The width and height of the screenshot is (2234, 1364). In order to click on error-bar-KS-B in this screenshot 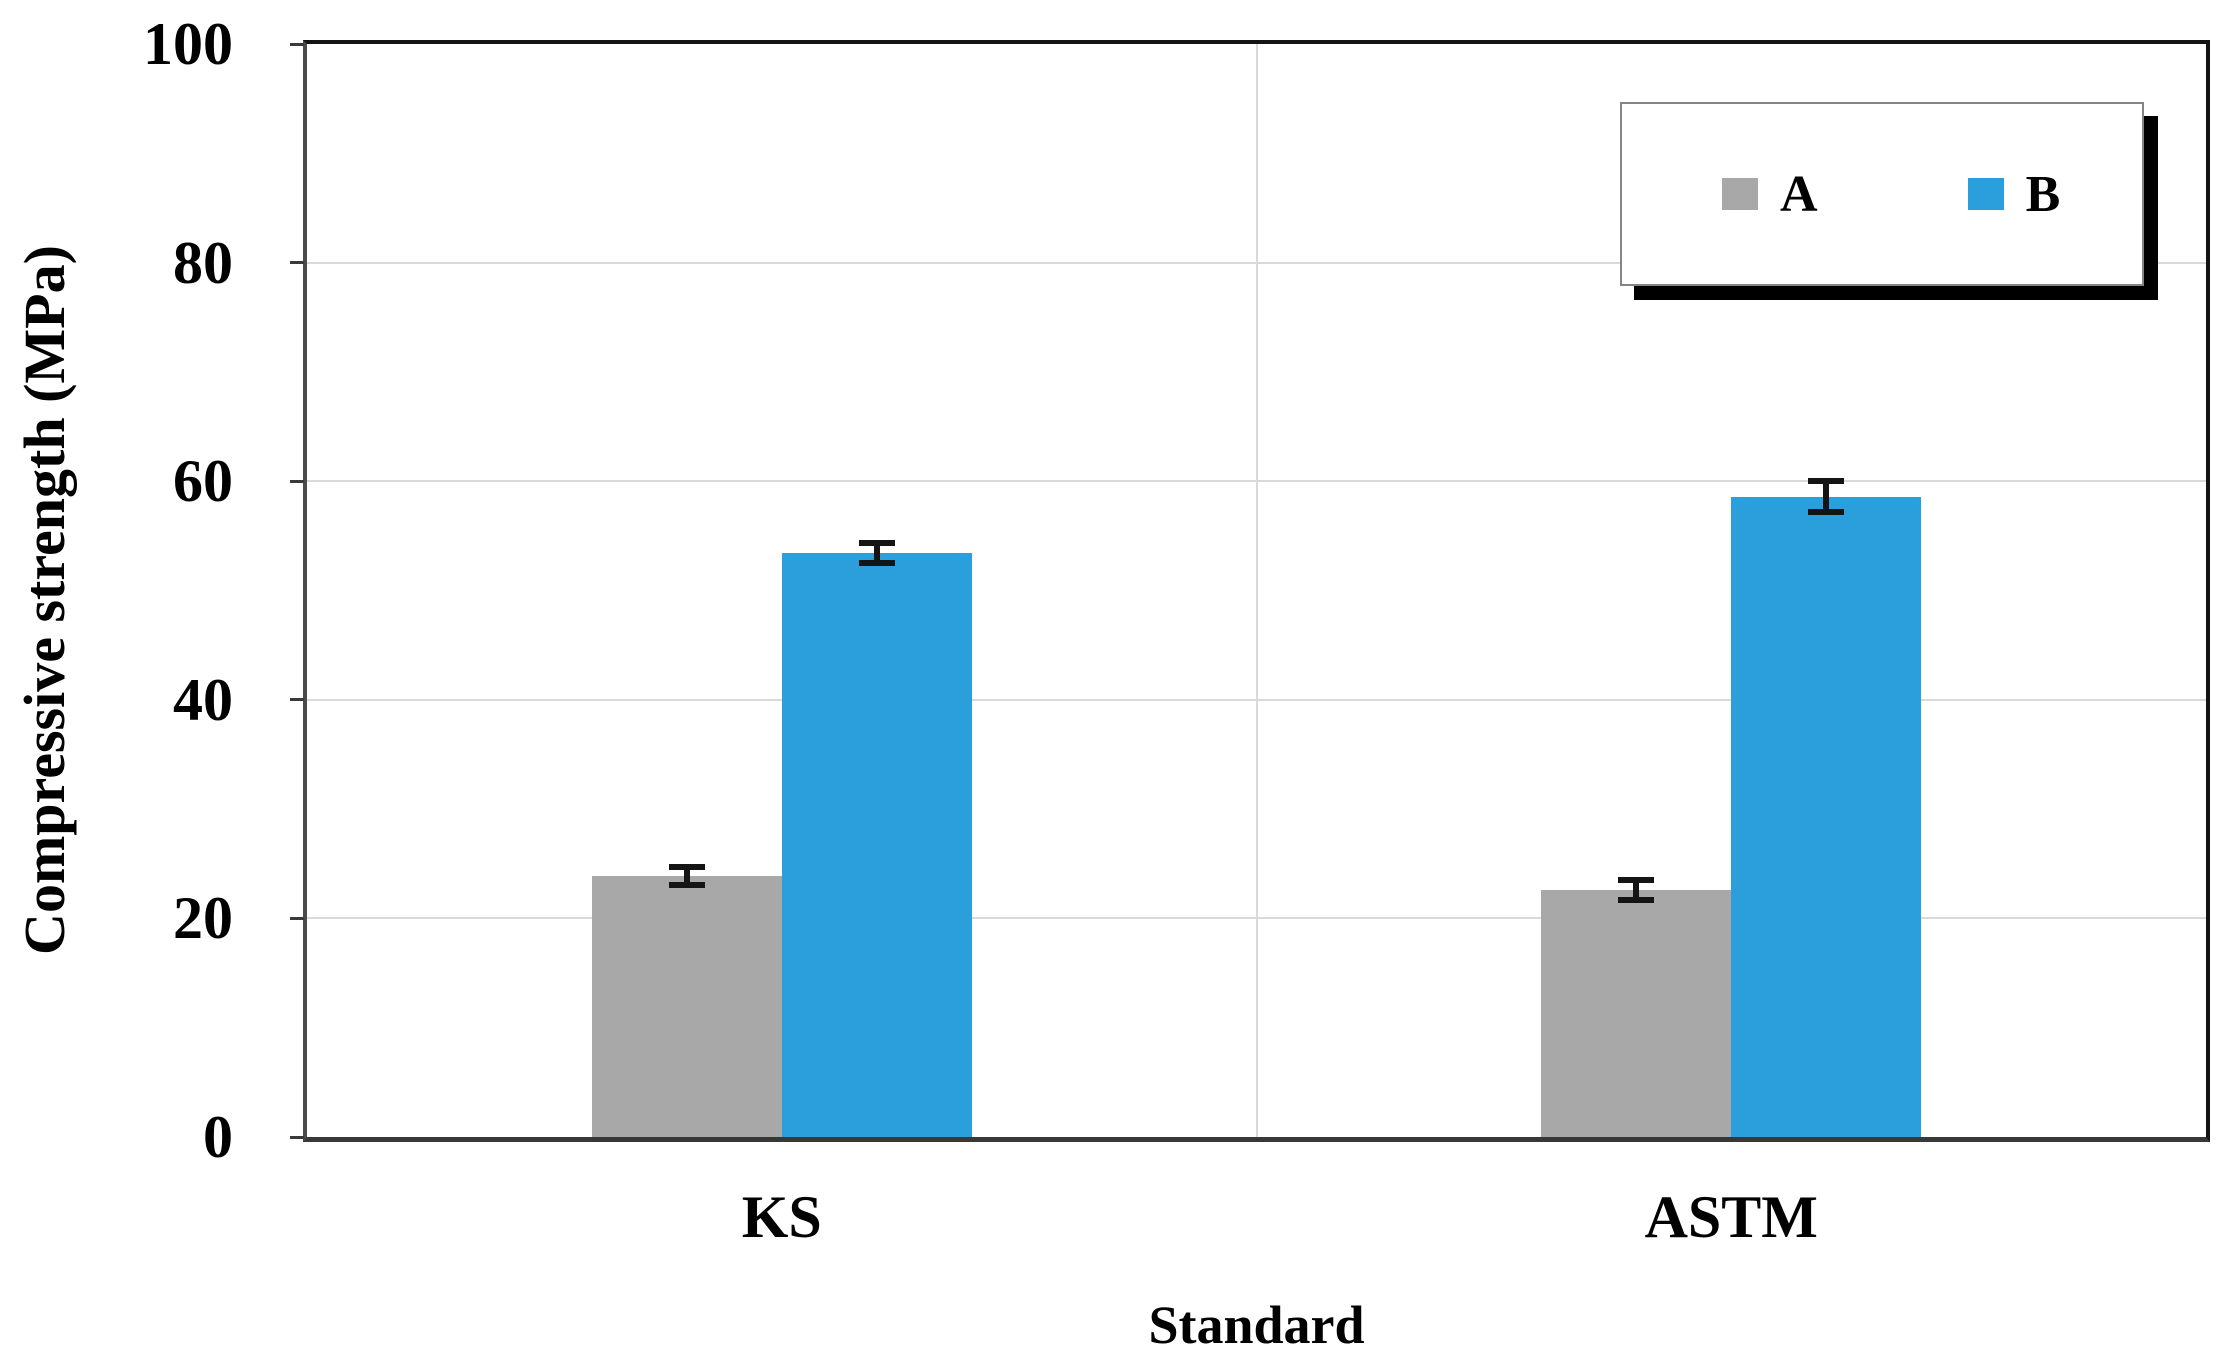, I will do `click(876, 553)`.